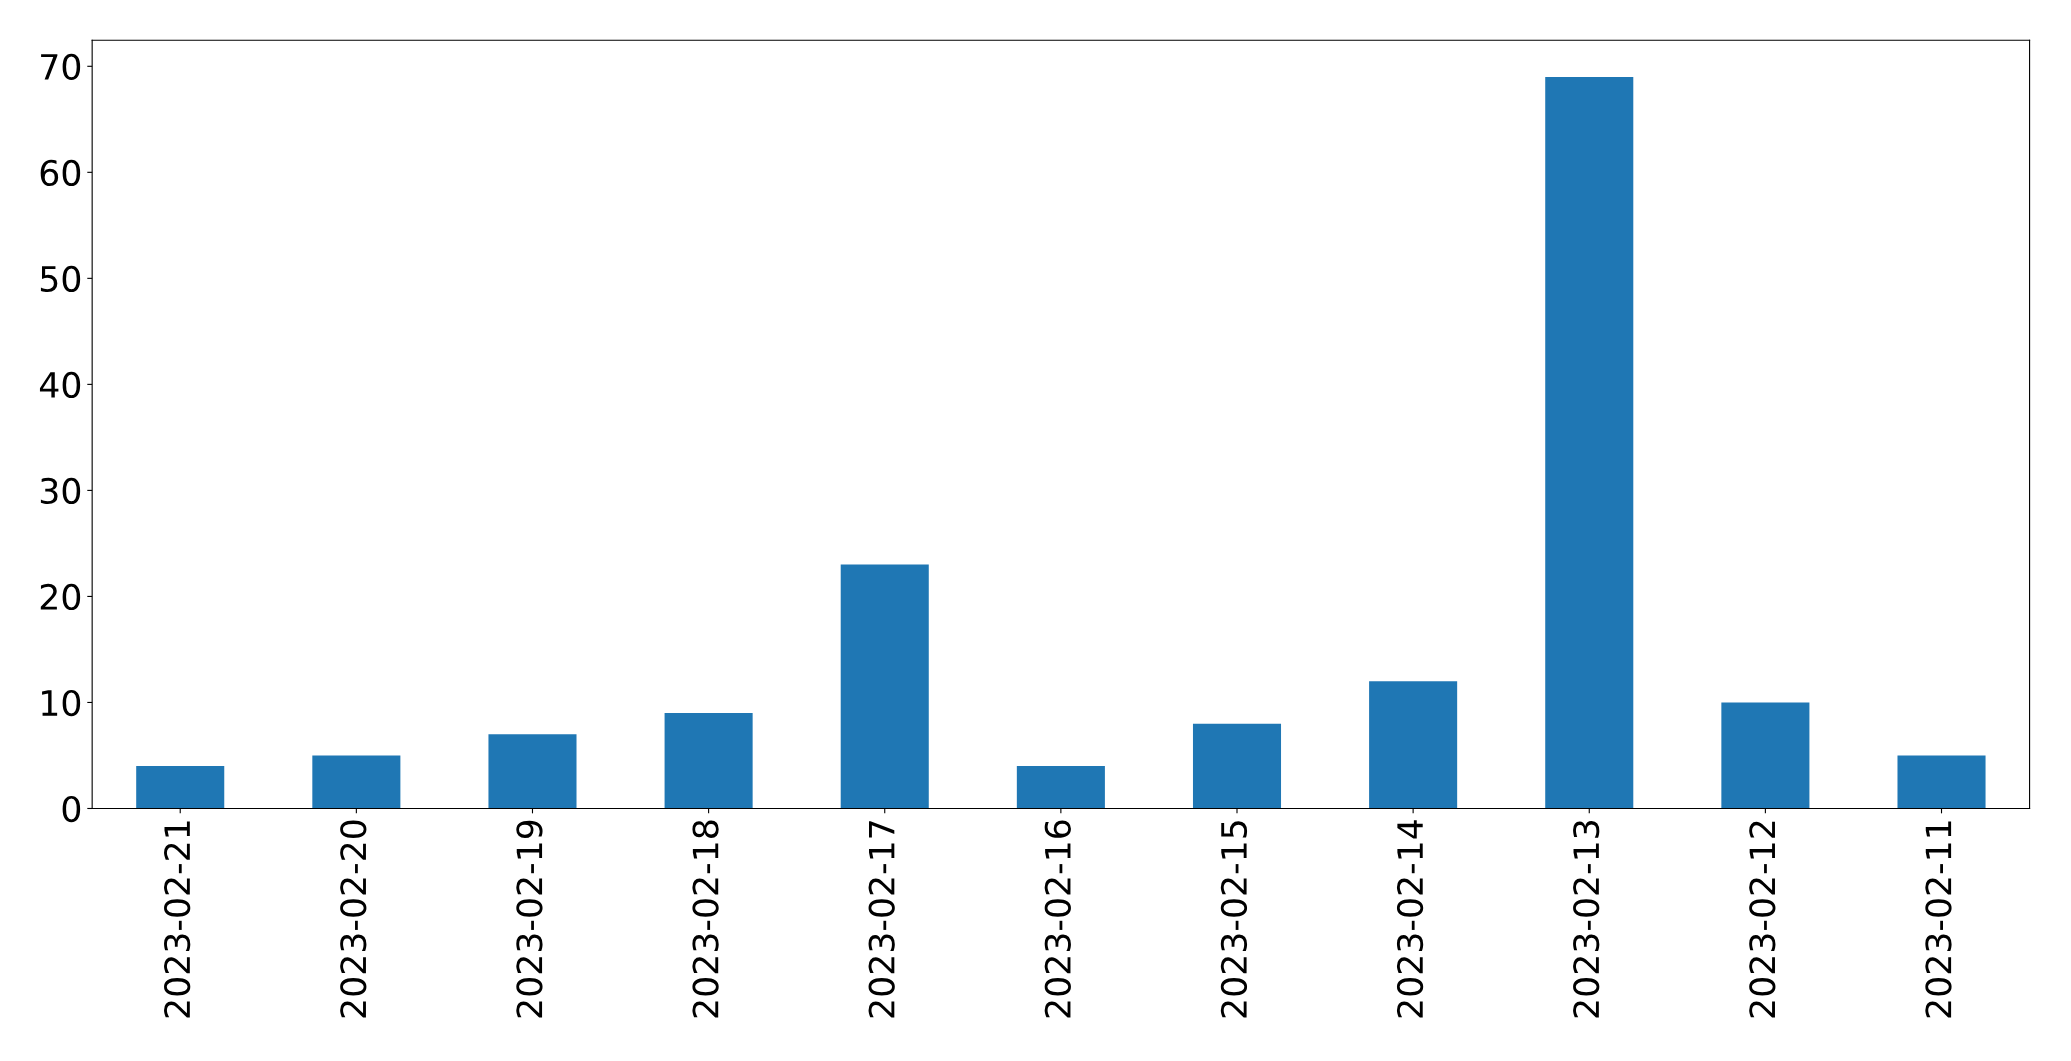 The width and height of the screenshot is (2071, 1061). Describe the element at coordinates (1234, 919) in the screenshot. I see `x-tick-label: 2023-02-15` at that location.